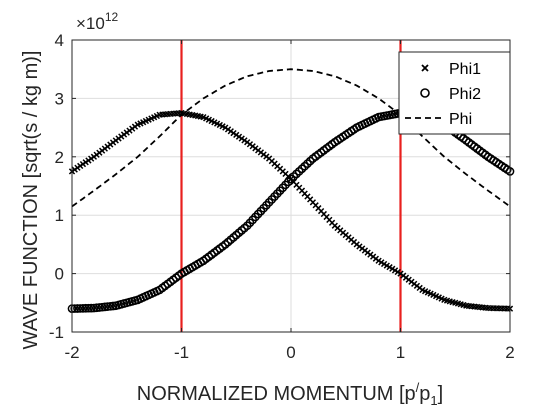  I want to click on x-tick-label: 2, so click(509, 352).